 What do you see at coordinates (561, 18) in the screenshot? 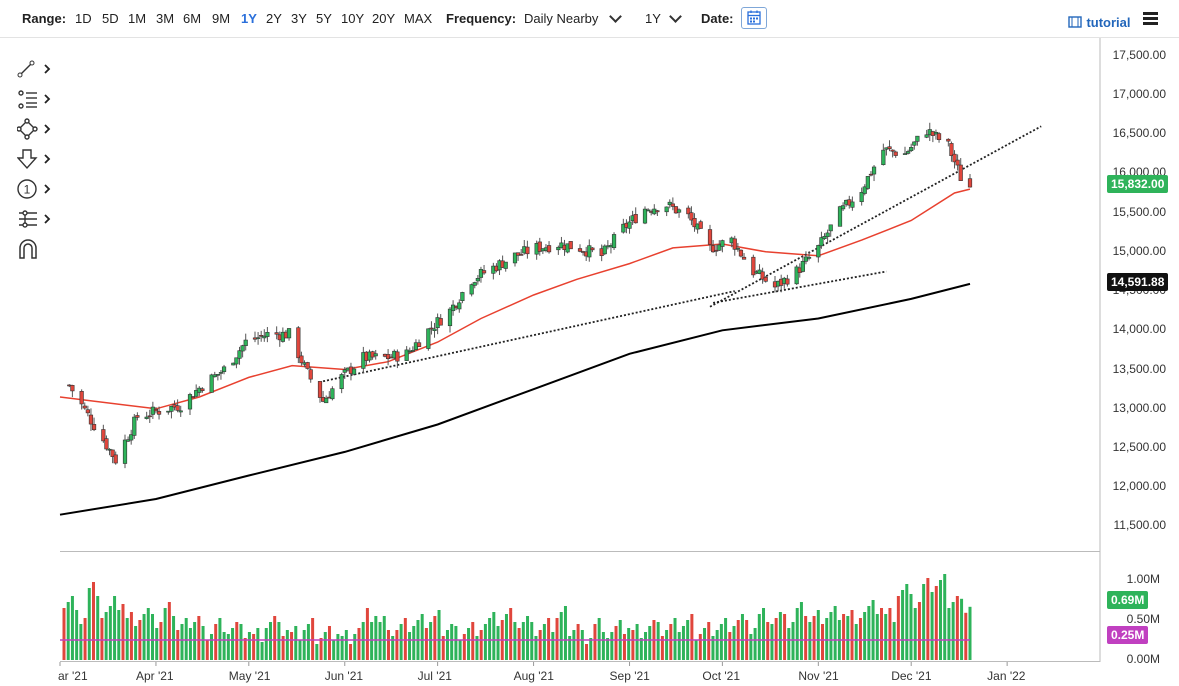
I see `frequency-select: Daily Nearby` at bounding box center [561, 18].